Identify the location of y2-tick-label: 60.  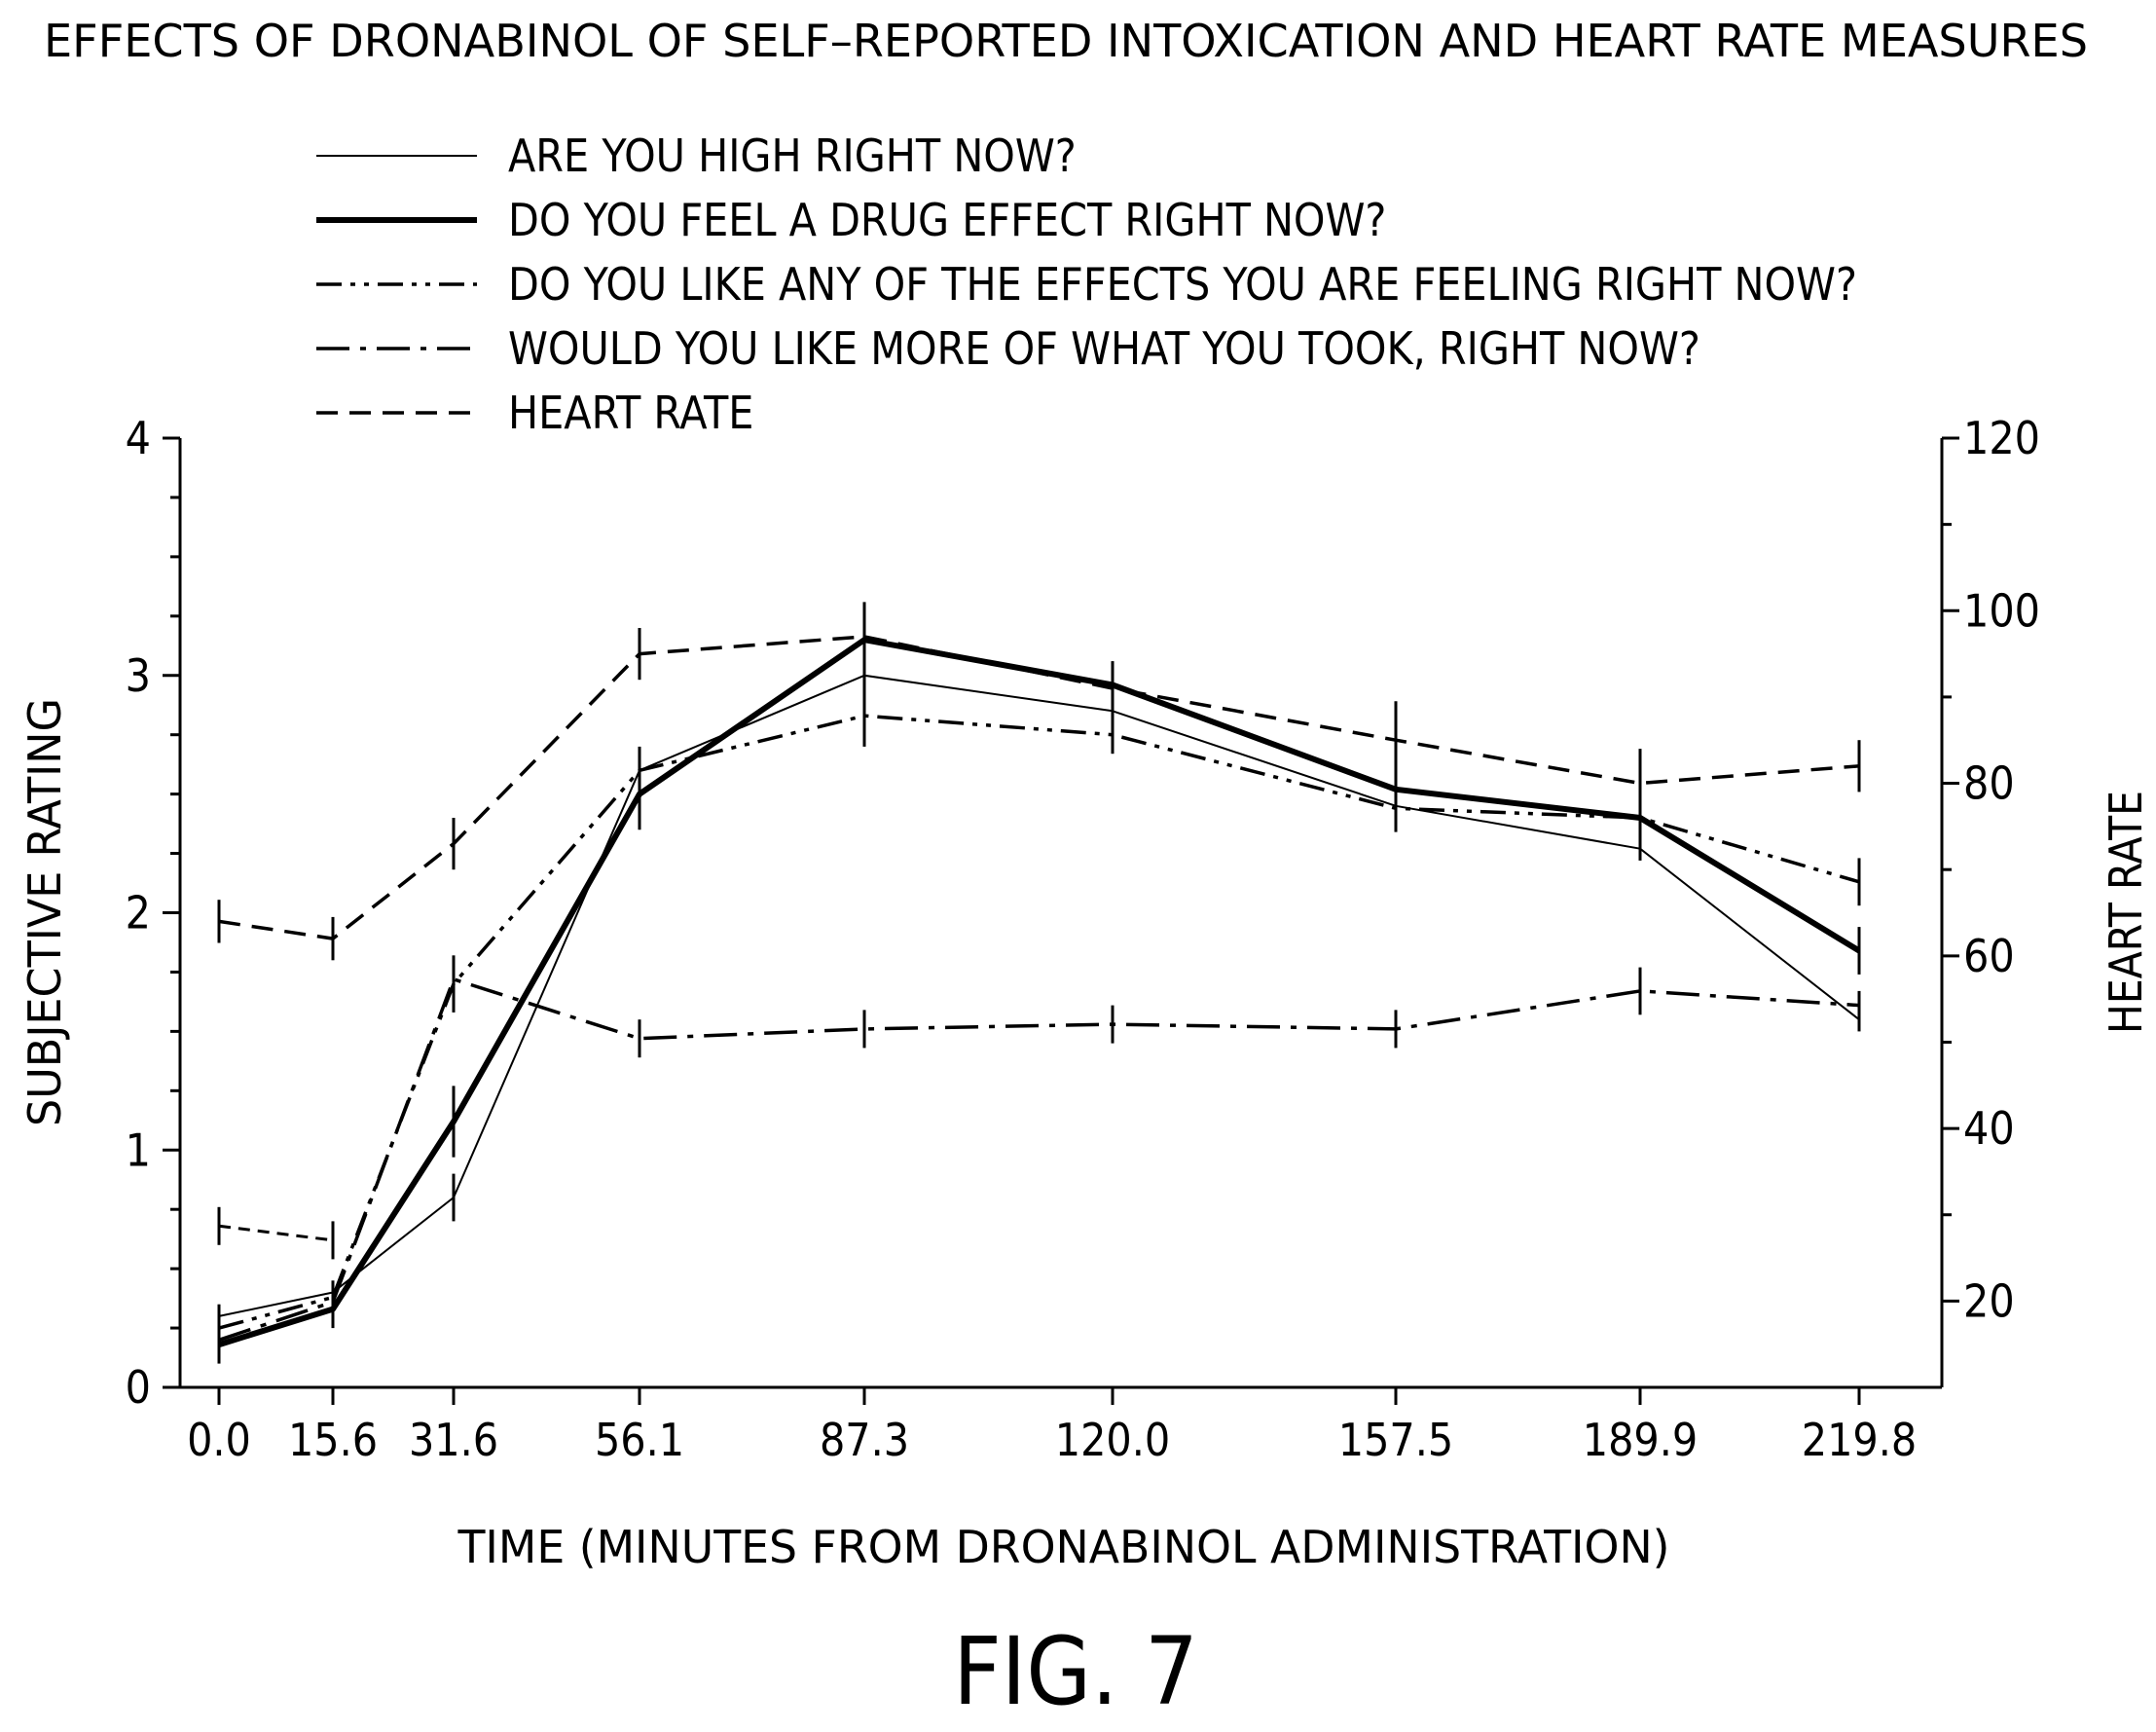
(1989, 956).